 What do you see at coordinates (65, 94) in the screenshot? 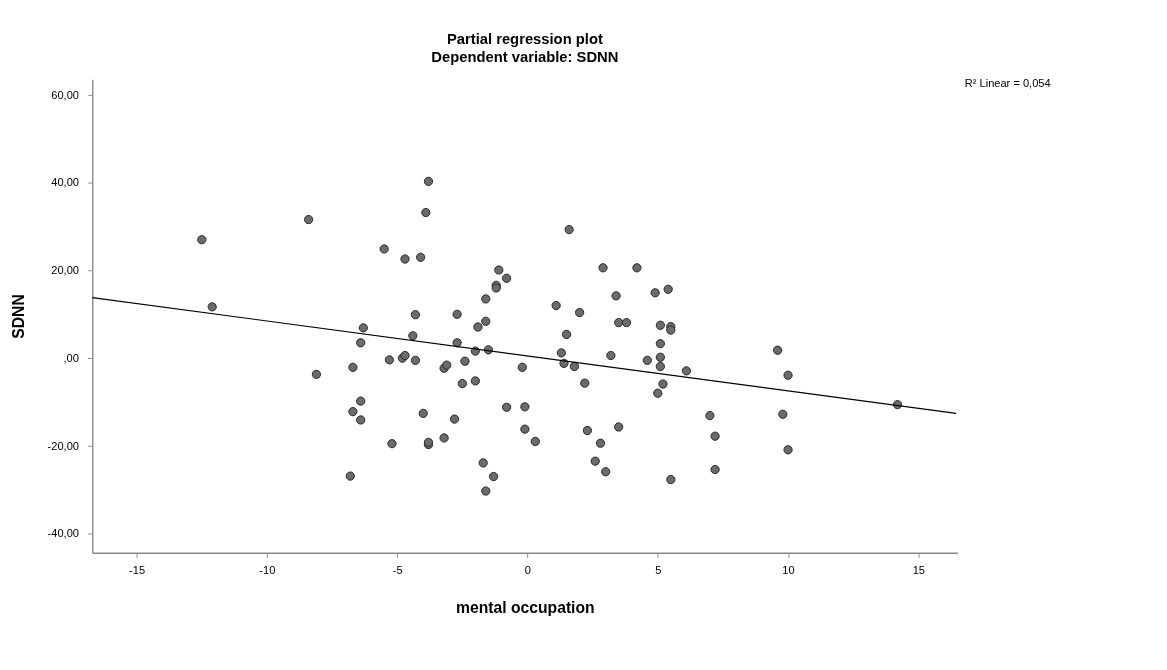
I see `y-tick-label: 60,00` at bounding box center [65, 94].